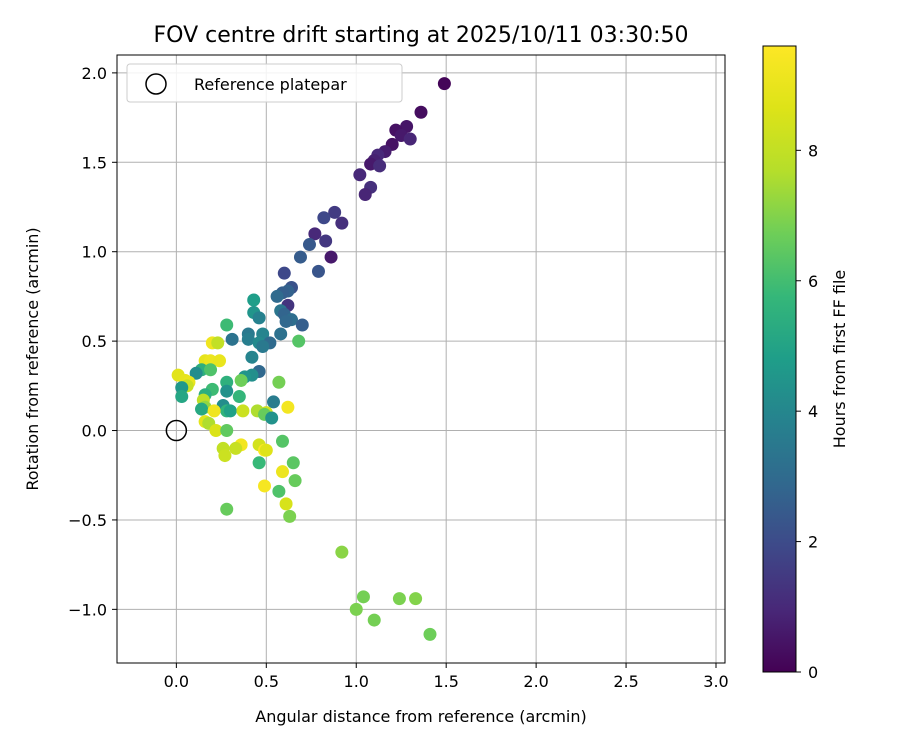 Image resolution: width=900 pixels, height=750 pixels. I want to click on legend: Reference platepar, so click(264, 83).